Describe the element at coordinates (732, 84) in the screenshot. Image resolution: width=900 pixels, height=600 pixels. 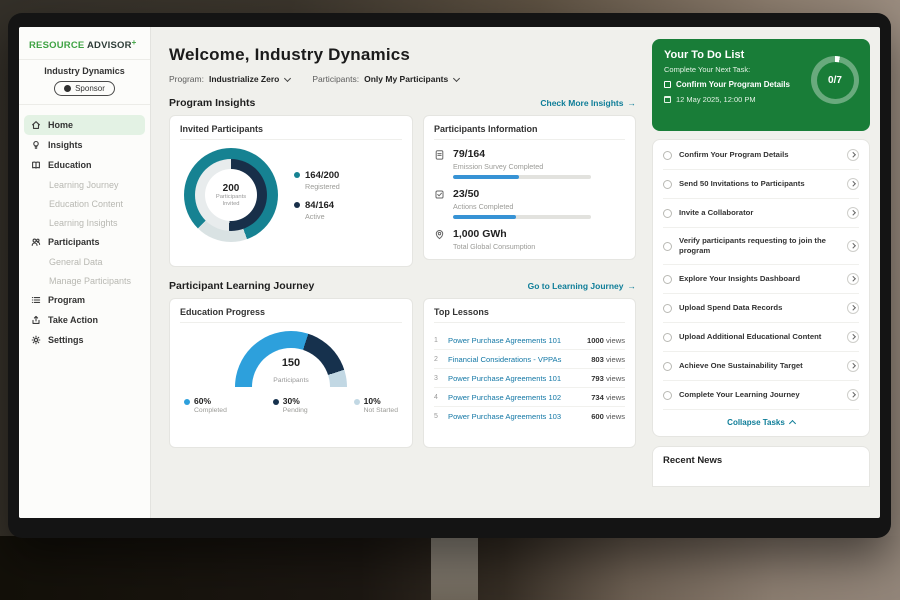
I see `next-task: Confirm Your Program Details` at that location.